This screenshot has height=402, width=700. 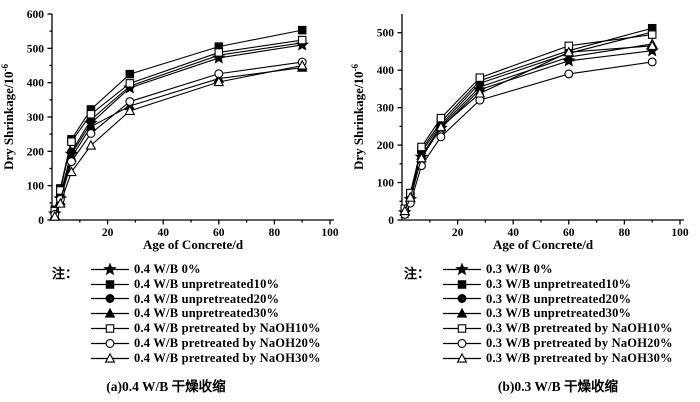 What do you see at coordinates (227, 357) in the screenshot?
I see `legend-label: 0.4 W/B pretreated by NaOH30%` at bounding box center [227, 357].